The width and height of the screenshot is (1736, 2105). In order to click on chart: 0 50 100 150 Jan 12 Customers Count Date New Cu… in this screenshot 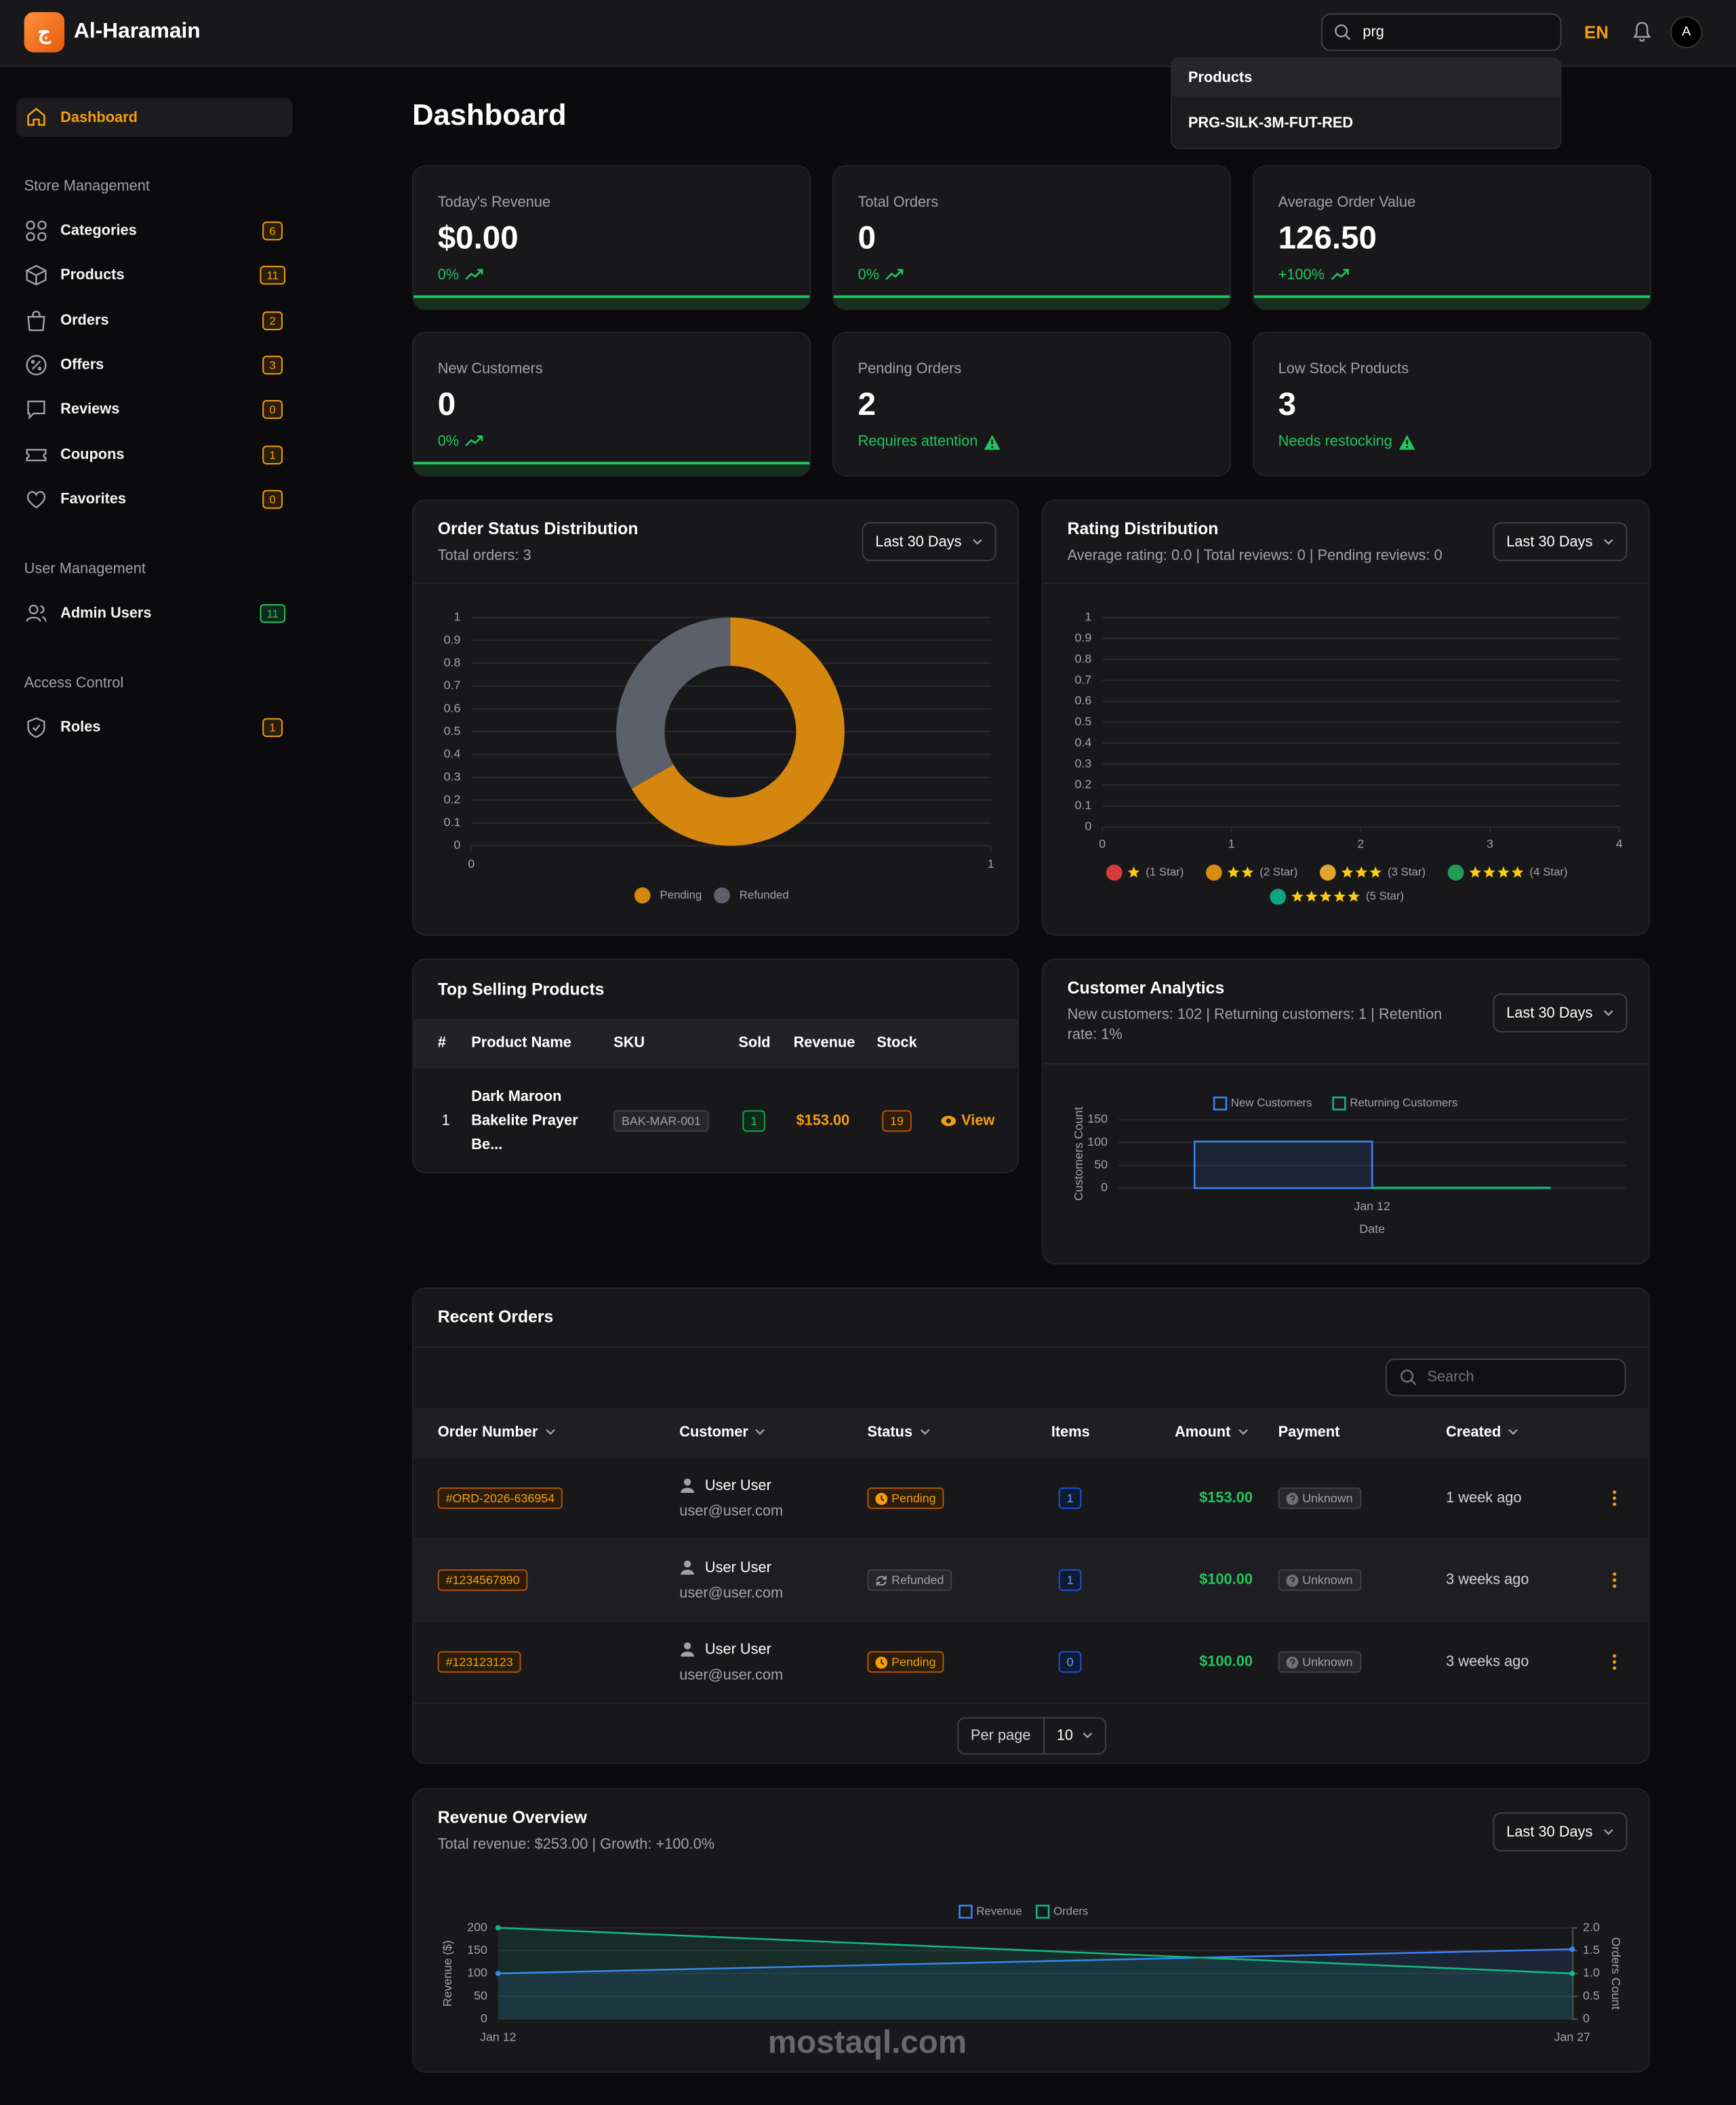, I will do `click(1349, 1166)`.